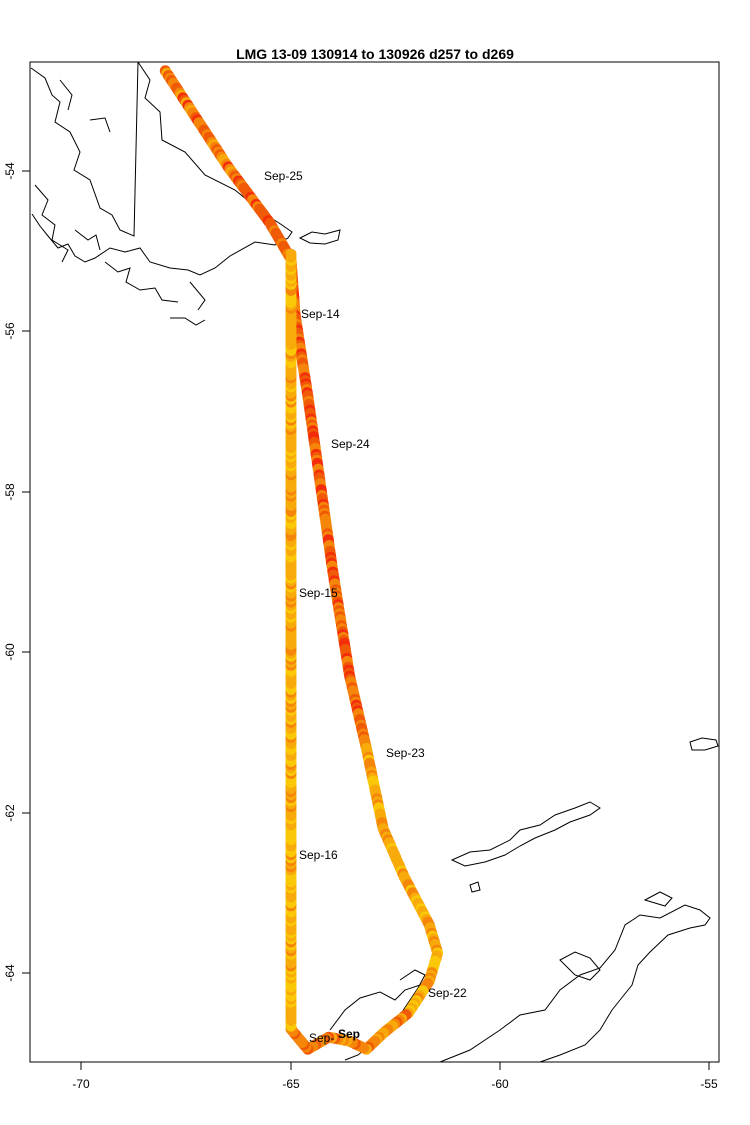 This screenshot has height=1125, width=750. Describe the element at coordinates (447, 993) in the screenshot. I see `date-label-sep-22: Sep-22` at that location.